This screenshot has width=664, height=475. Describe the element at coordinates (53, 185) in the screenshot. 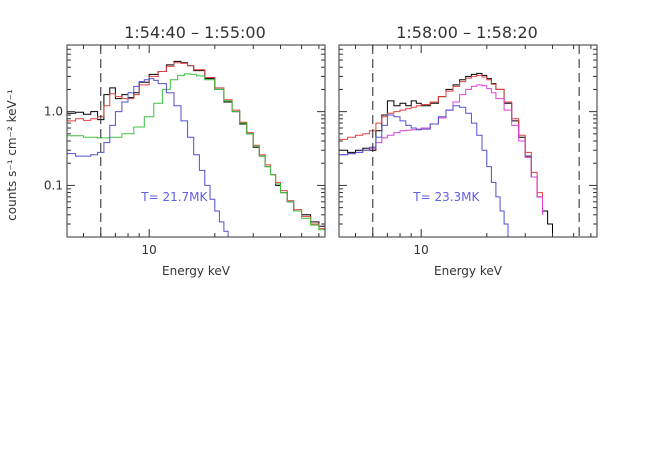

I see `y-tick-label: 0.1` at that location.